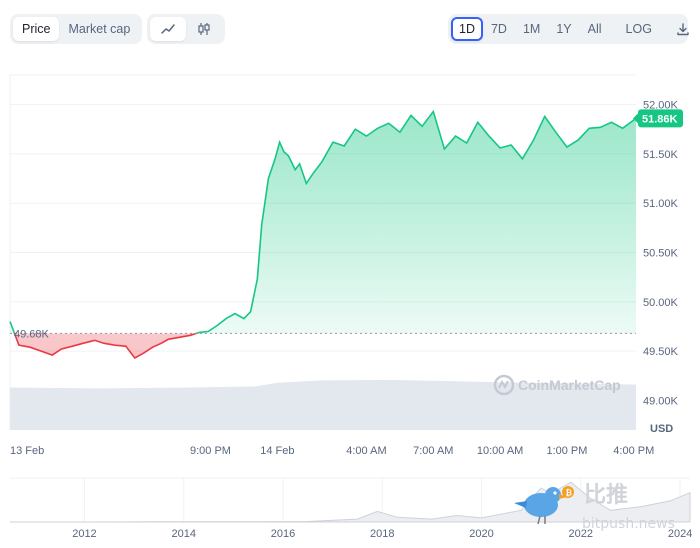 This screenshot has width=700, height=548. I want to click on coinmarketcap-watermark: CoinMarketCap, so click(557, 385).